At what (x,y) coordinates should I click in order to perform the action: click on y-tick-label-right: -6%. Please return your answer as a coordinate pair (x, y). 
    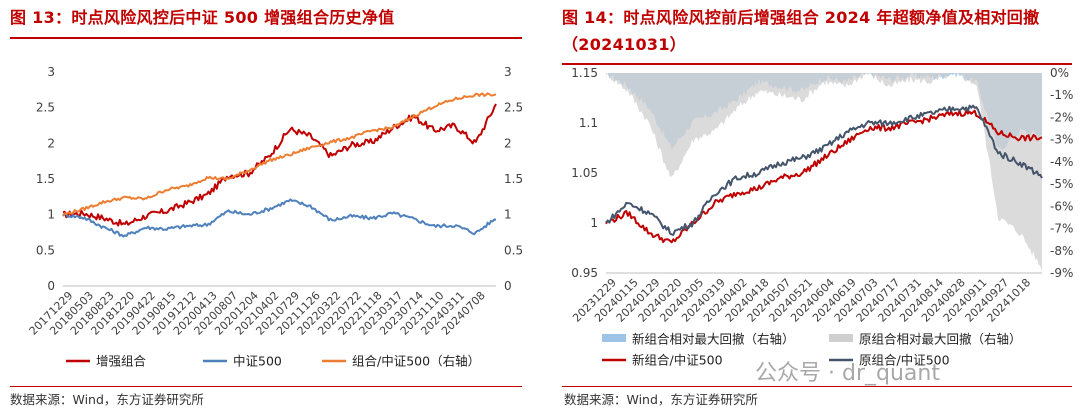
    Looking at the image, I should click on (1061, 206).